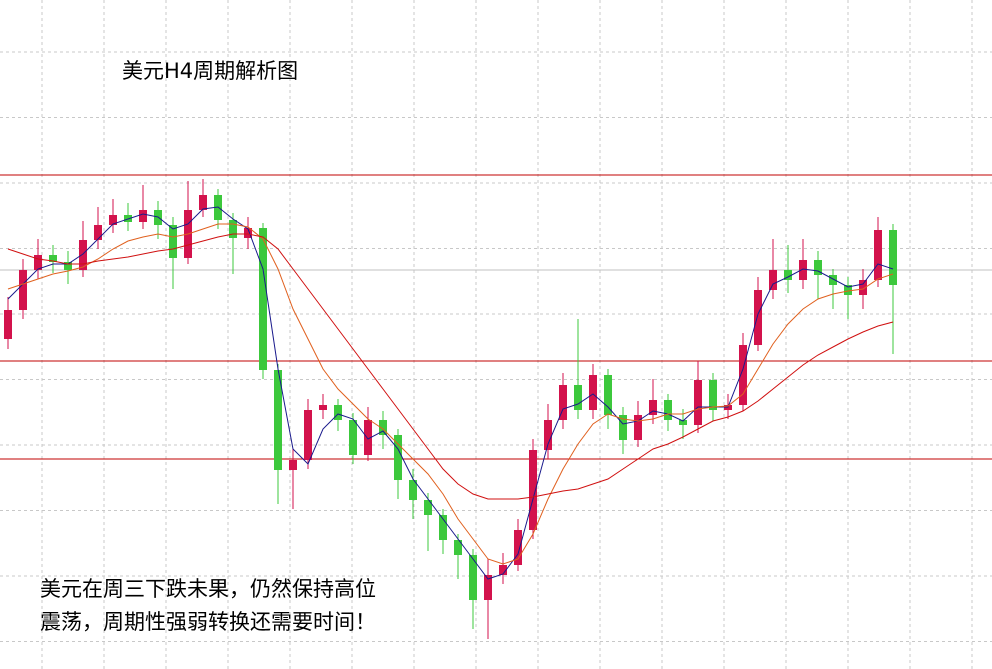  I want to click on annotation: 震荡，周期性强弱转换还需要时间！, so click(208, 622).